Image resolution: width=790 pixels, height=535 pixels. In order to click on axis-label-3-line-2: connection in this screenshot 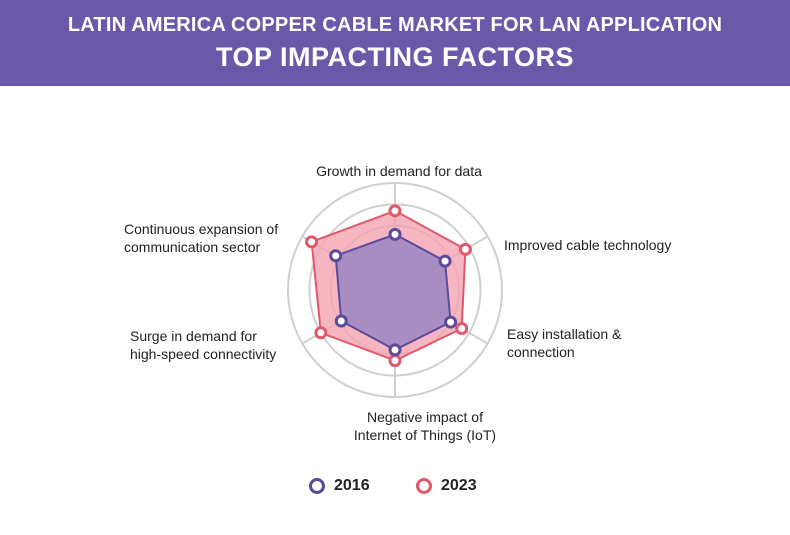, I will do `click(541, 352)`.